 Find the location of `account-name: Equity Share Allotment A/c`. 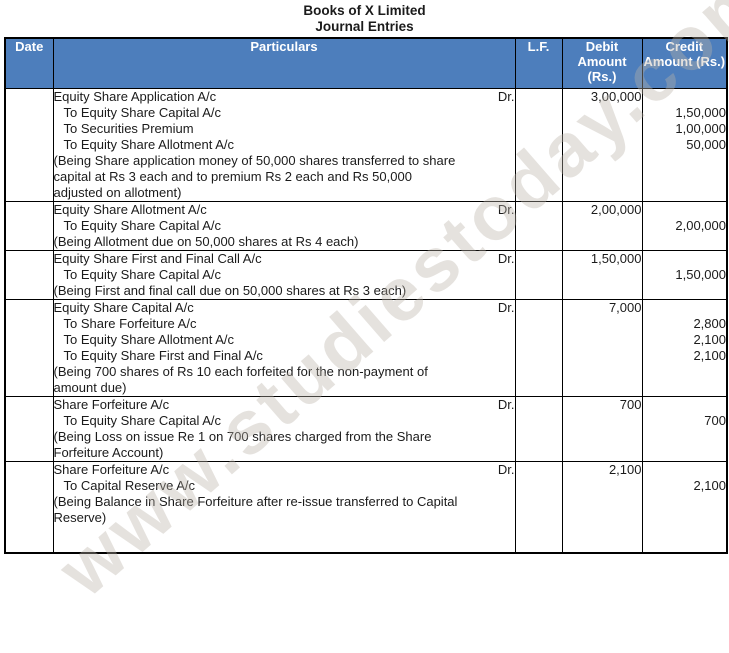

account-name: Equity Share Allotment A/c is located at coordinates (130, 209).